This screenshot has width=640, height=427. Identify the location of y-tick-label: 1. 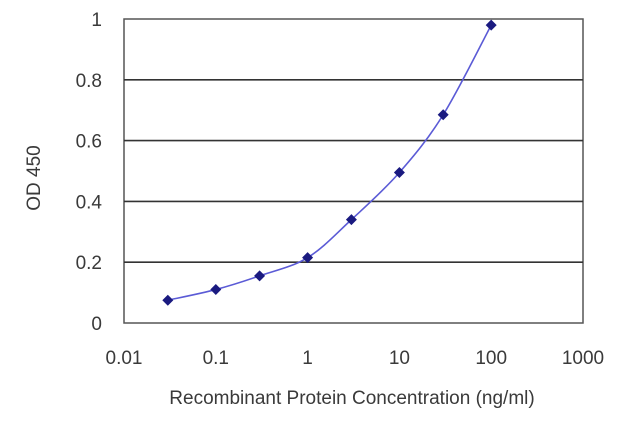
(96, 20).